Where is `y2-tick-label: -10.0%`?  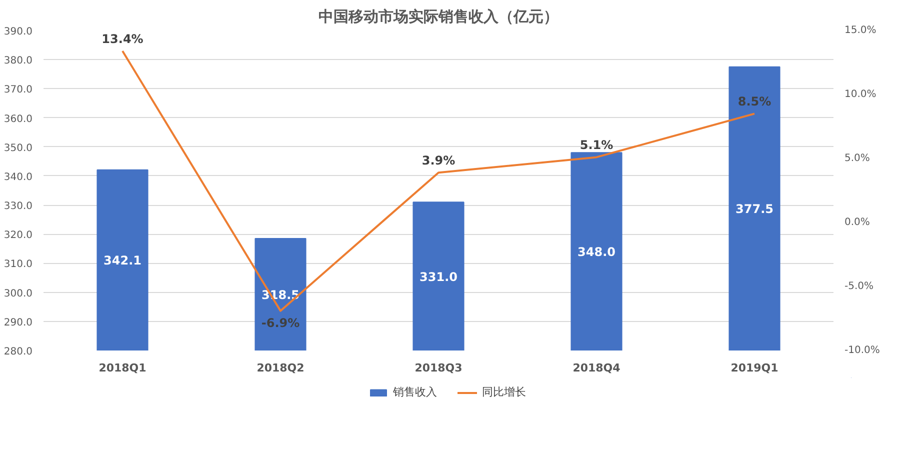
y2-tick-label: -10.0% is located at coordinates (862, 350).